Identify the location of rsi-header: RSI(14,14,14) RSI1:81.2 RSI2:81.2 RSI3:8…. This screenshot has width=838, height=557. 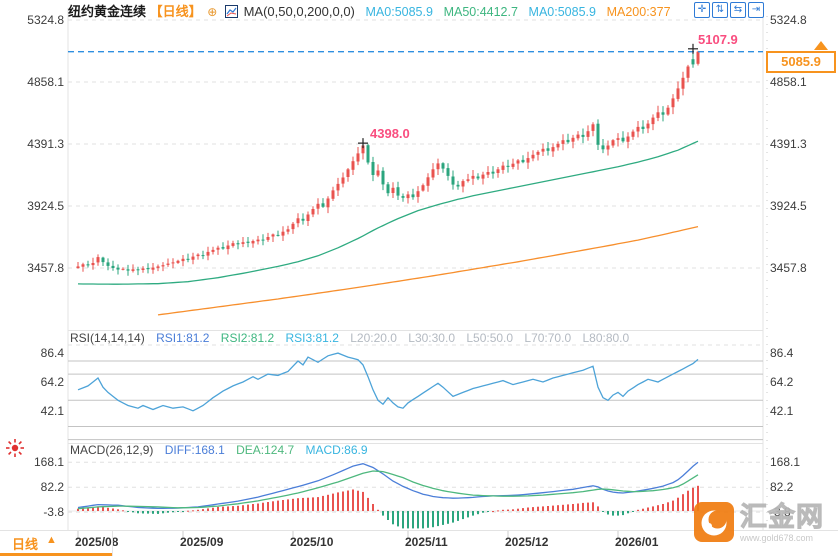
(353, 338).